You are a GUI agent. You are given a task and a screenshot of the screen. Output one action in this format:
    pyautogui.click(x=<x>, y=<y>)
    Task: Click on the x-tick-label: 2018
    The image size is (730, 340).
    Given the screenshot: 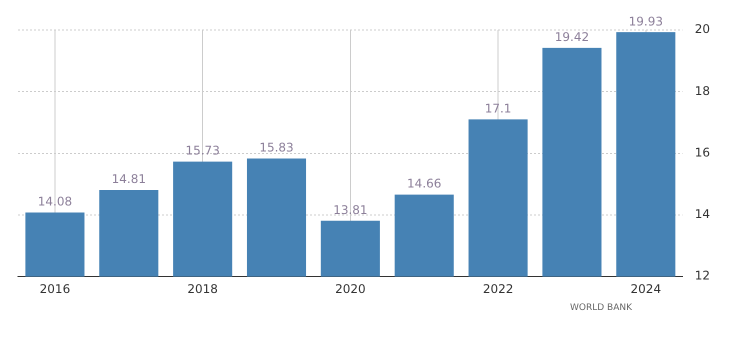 What is the action you would take?
    pyautogui.click(x=202, y=289)
    